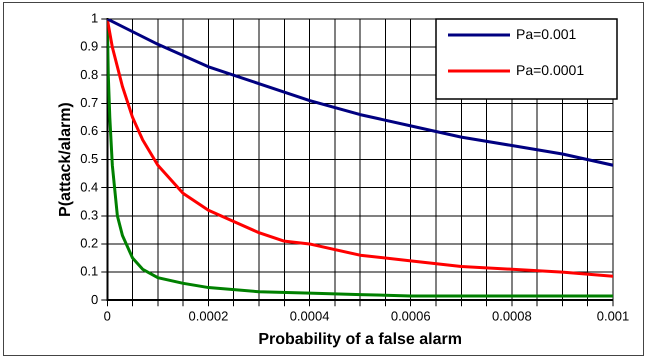  I want to click on legend-label: Pa=0.0001, so click(550, 70).